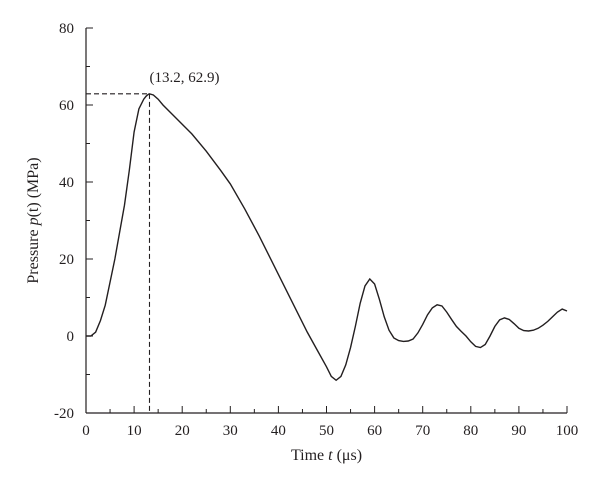  What do you see at coordinates (33, 187) in the screenshot?
I see `y-axis-title-suffix: (t) (MPa)` at bounding box center [33, 187].